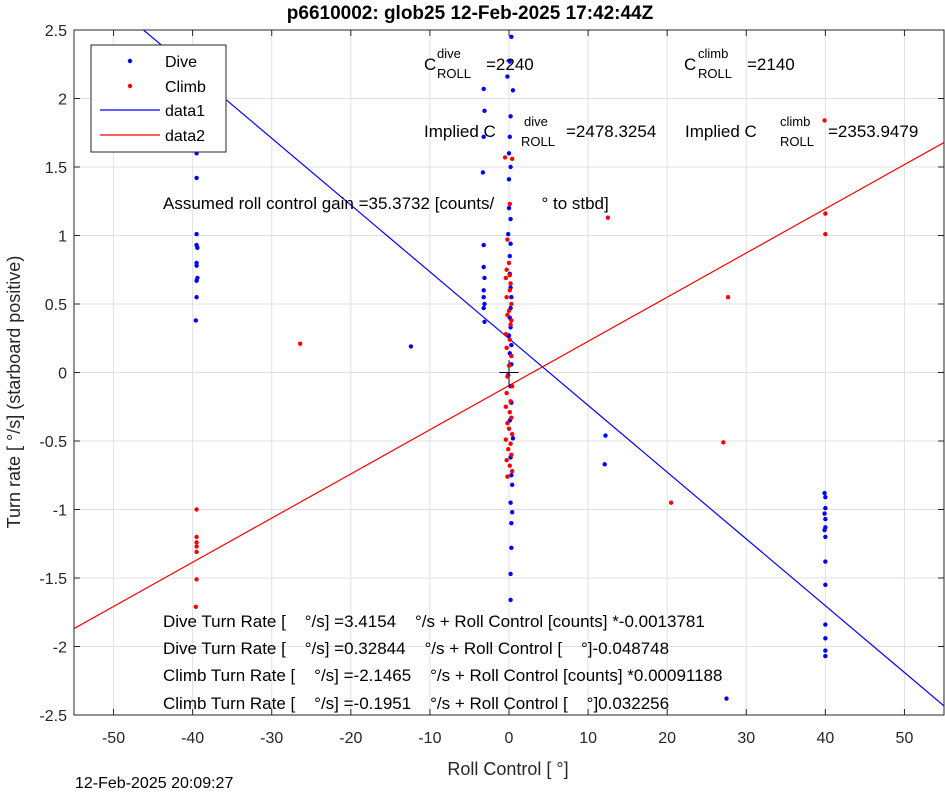 The width and height of the screenshot is (945, 792). What do you see at coordinates (470, 13) in the screenshot?
I see `chart-title: p6610002: glob25 12-Feb-2025 17:42:44Z` at bounding box center [470, 13].